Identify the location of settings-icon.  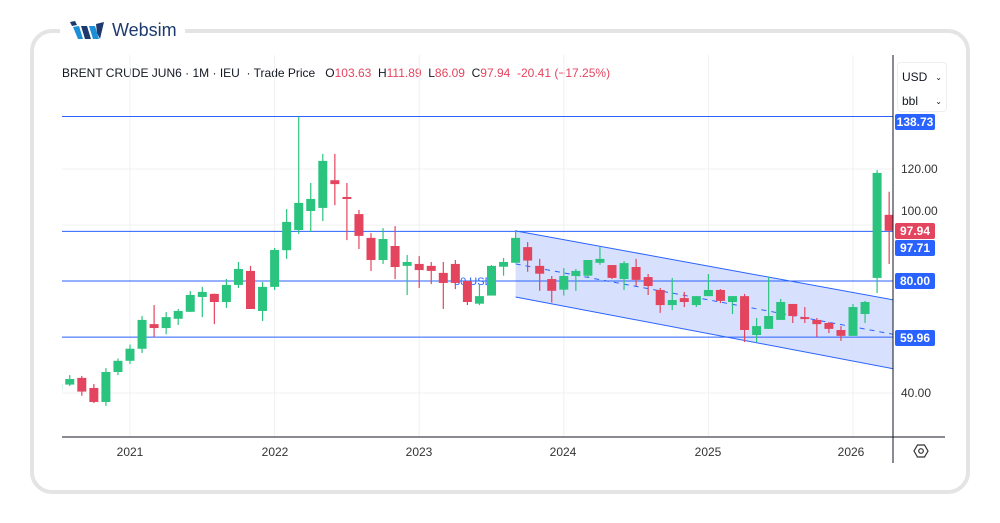
(921, 451).